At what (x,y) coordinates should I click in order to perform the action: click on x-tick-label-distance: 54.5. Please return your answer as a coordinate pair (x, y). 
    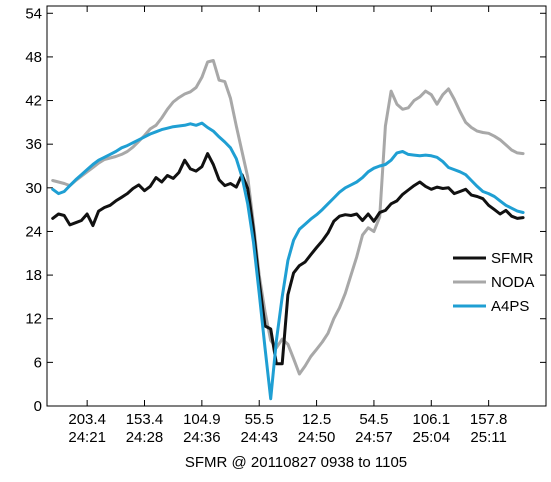
    Looking at the image, I should click on (373, 419).